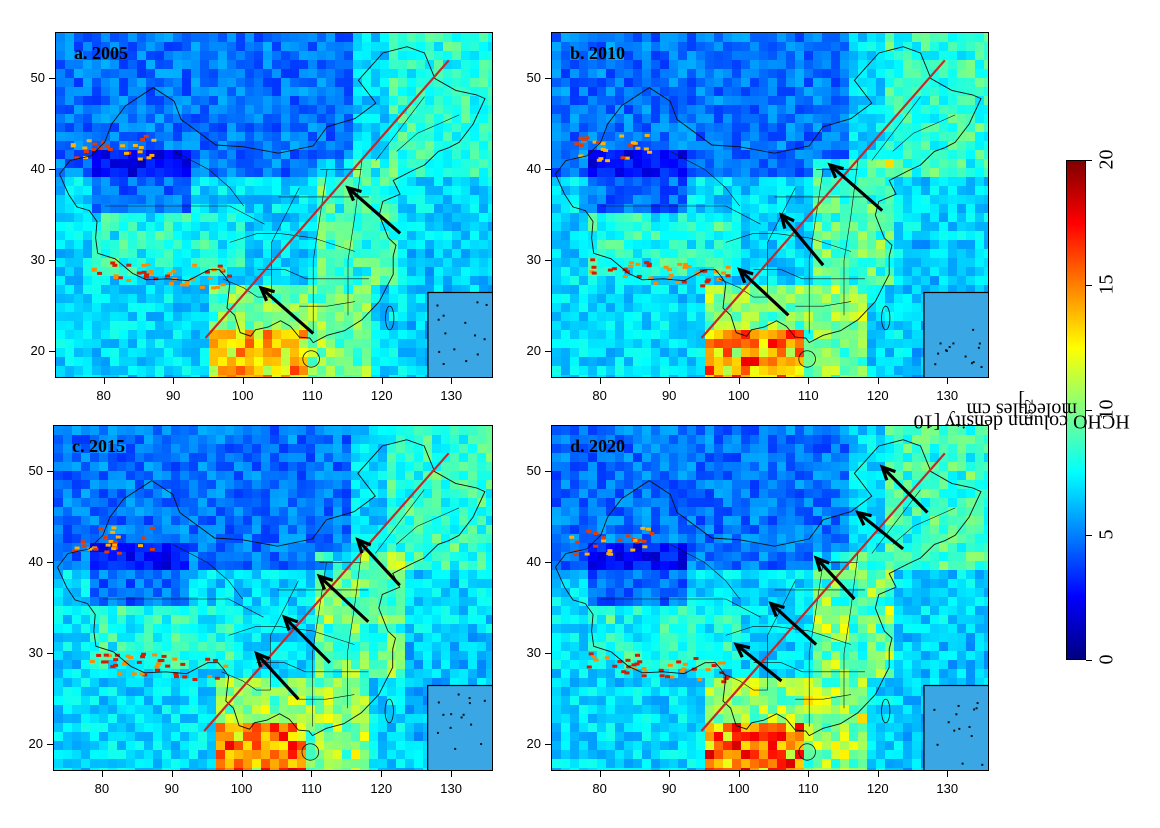  I want to click on panel-label: d. 2020, so click(598, 446).